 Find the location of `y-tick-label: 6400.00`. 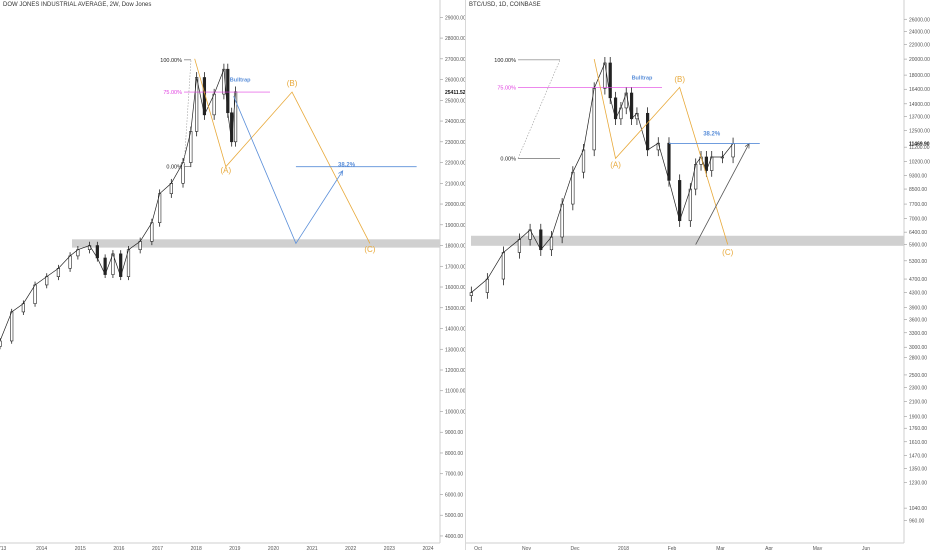

y-tick-label: 6400.00 is located at coordinates (918, 233).